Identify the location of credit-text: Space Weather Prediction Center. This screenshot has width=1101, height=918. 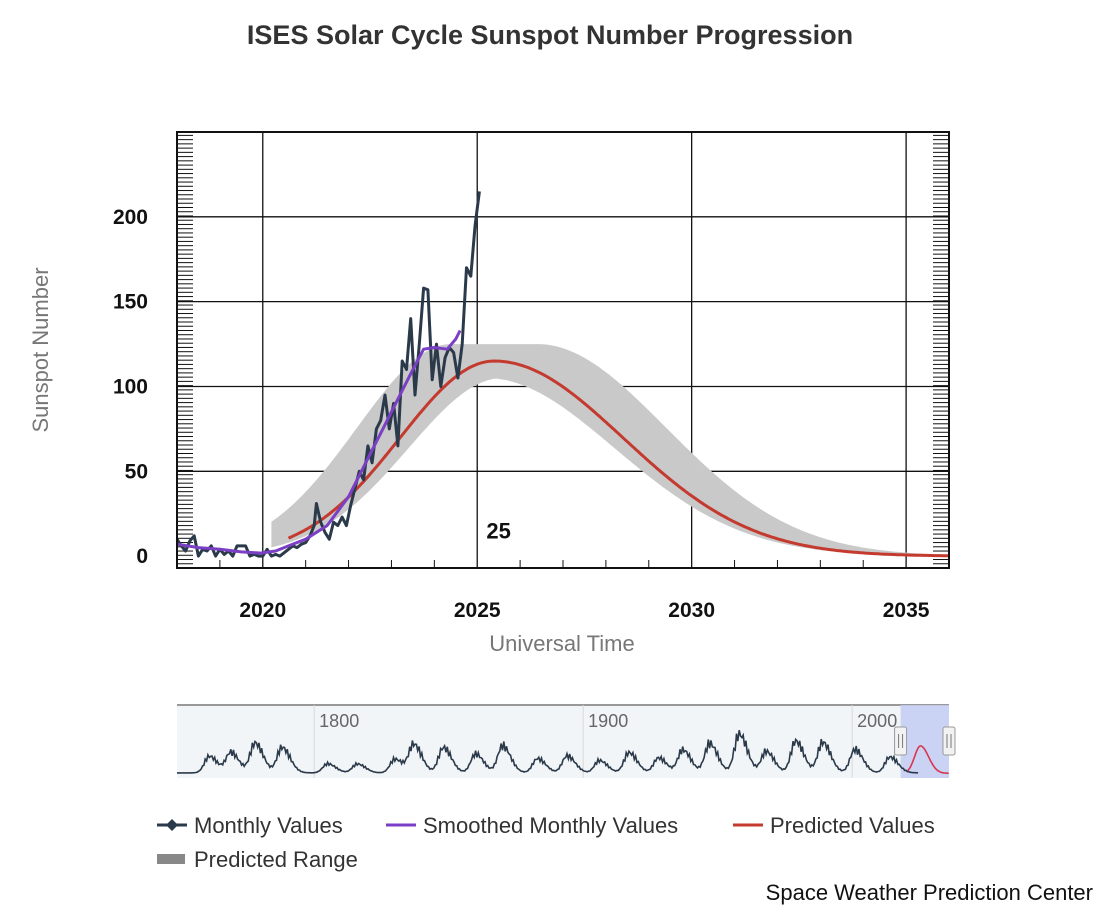
(929, 892).